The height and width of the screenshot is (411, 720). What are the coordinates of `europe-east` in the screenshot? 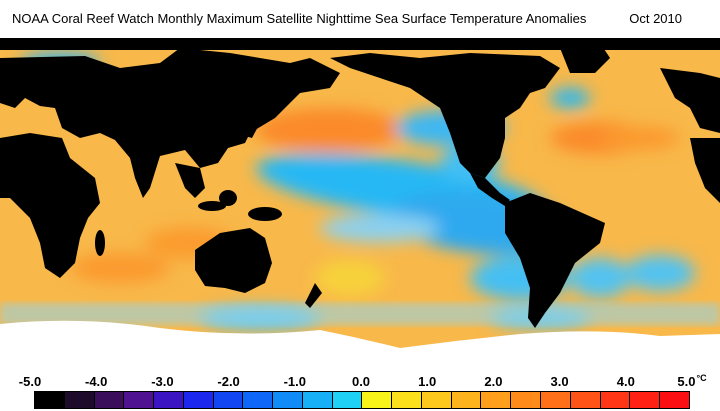 It's located at (690, 100).